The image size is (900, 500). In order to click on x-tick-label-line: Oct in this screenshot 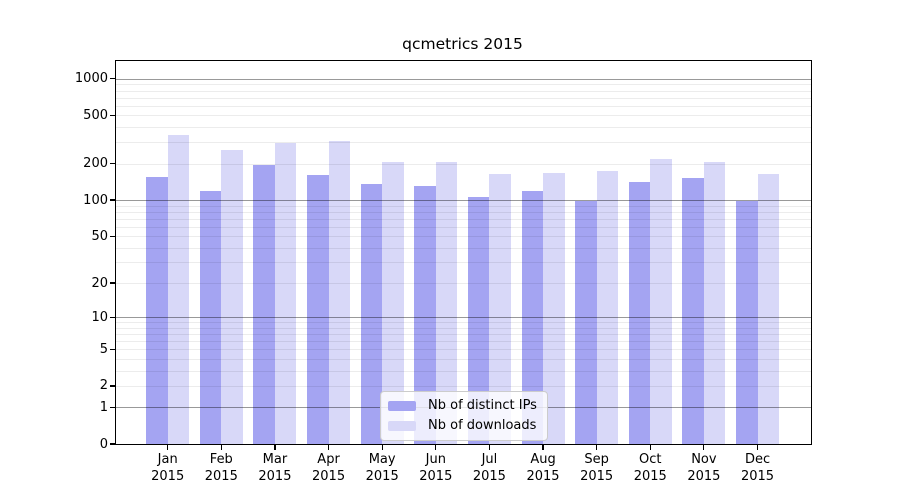, I will do `click(650, 459)`.